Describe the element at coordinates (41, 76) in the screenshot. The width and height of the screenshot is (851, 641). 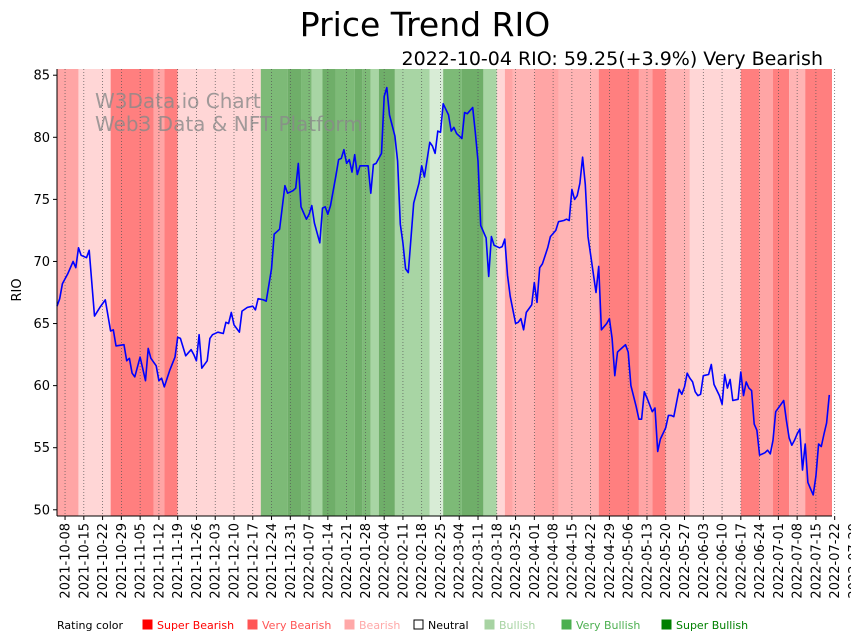
I see `y-tick-label: 85` at that location.